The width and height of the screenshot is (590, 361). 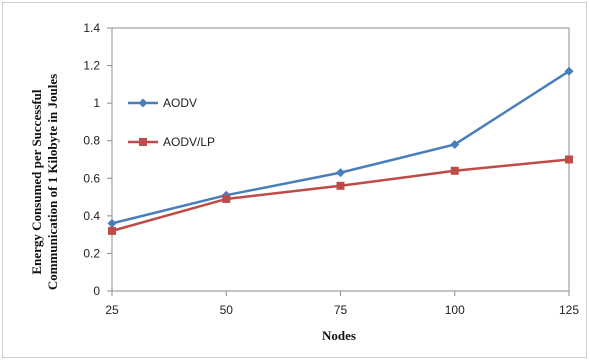 What do you see at coordinates (91, 216) in the screenshot?
I see `y-tick-label: 0.4` at bounding box center [91, 216].